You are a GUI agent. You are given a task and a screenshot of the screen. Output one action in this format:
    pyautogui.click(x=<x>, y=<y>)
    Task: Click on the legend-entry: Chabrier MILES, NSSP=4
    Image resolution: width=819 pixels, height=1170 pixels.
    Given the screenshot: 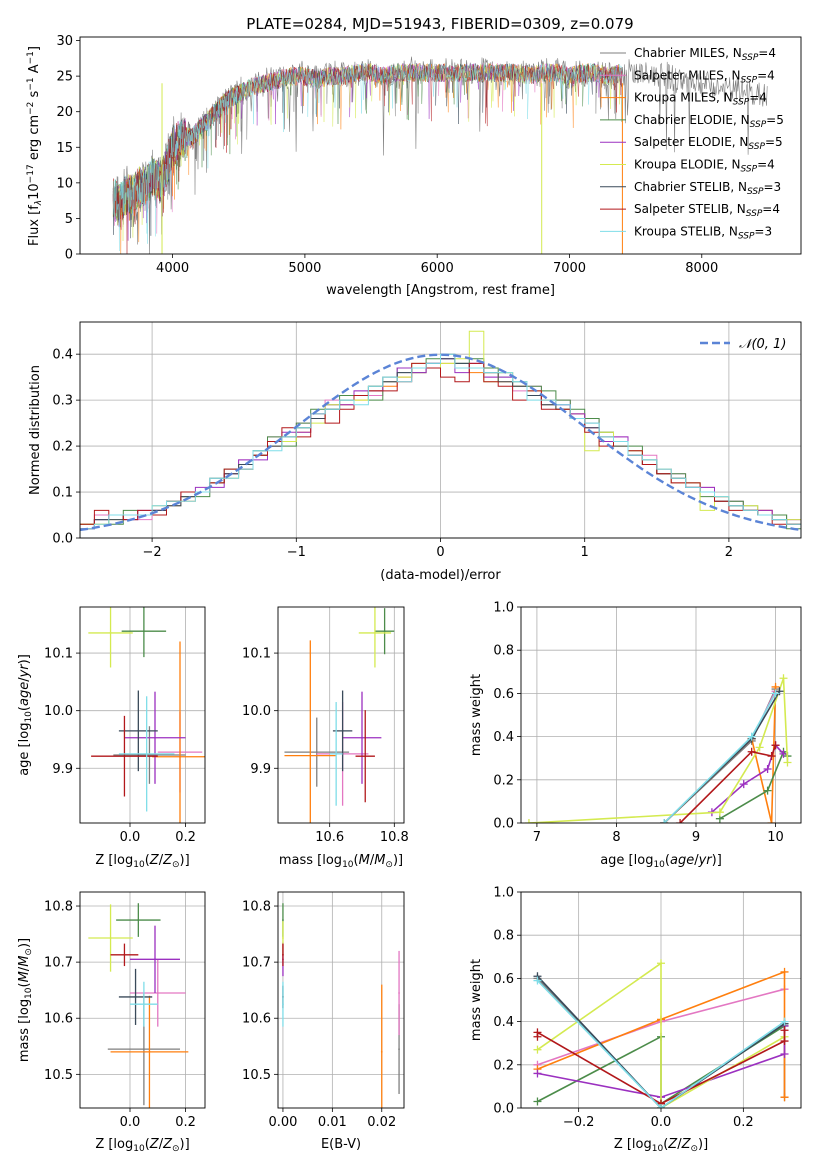 What is the action you would take?
    pyautogui.click(x=705, y=54)
    